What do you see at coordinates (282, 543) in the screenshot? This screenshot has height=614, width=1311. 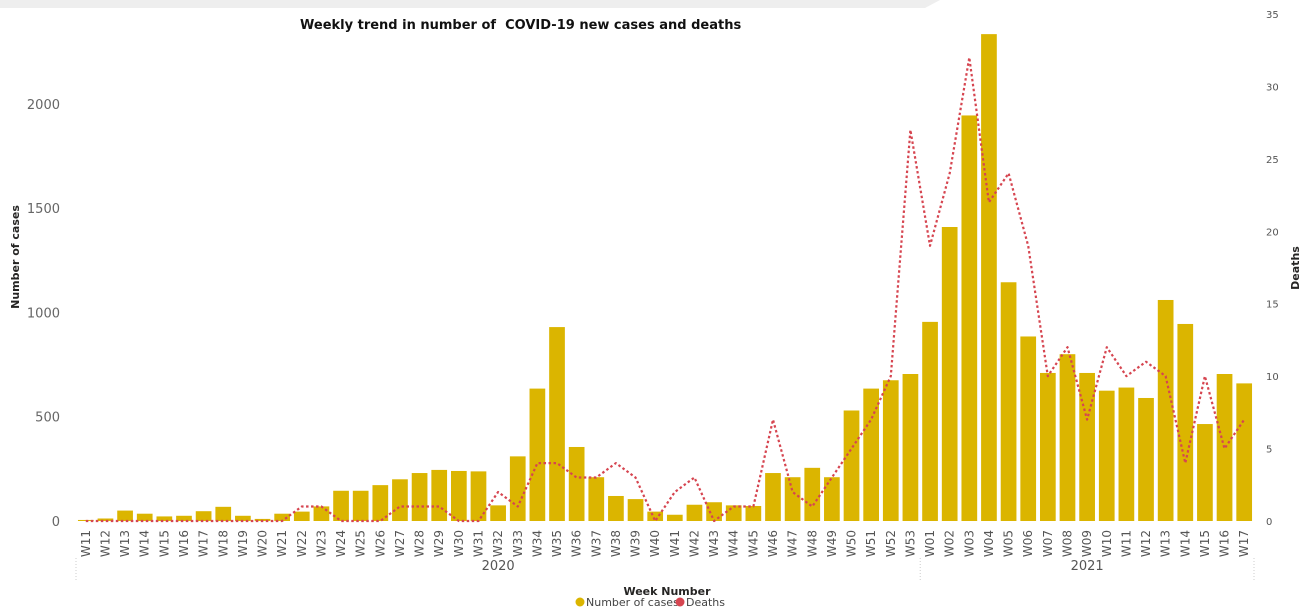 I see `x-tick-label: W21` at bounding box center [282, 543].